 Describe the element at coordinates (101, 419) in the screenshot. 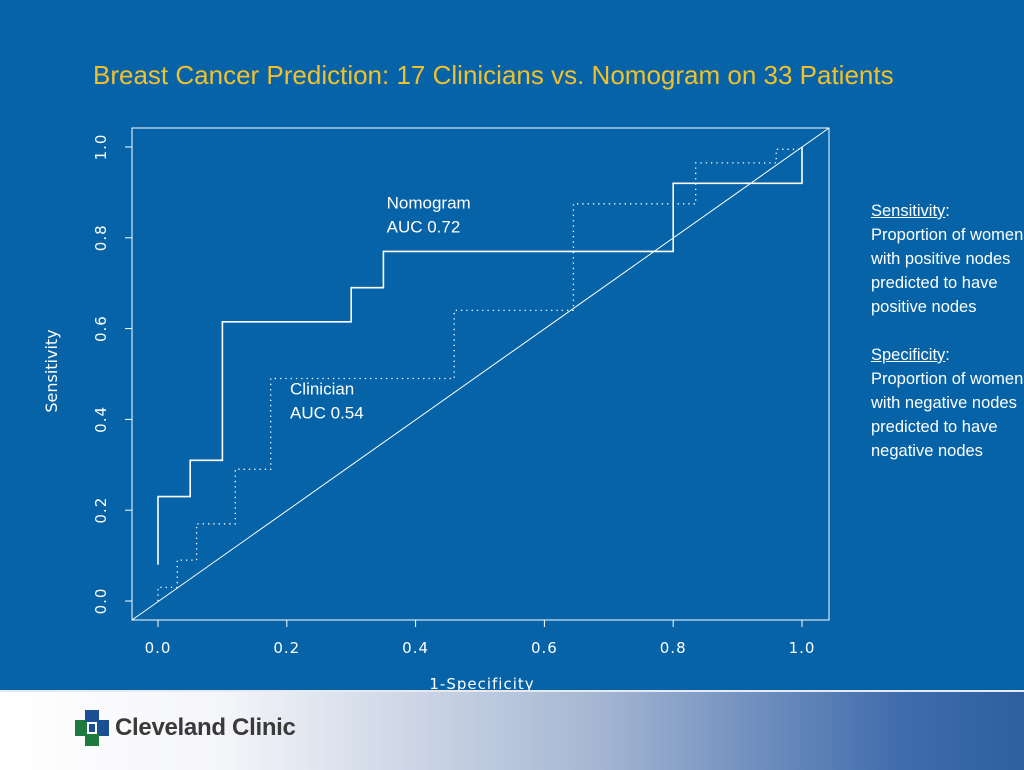

I see `y-tick-label: 0.4` at that location.